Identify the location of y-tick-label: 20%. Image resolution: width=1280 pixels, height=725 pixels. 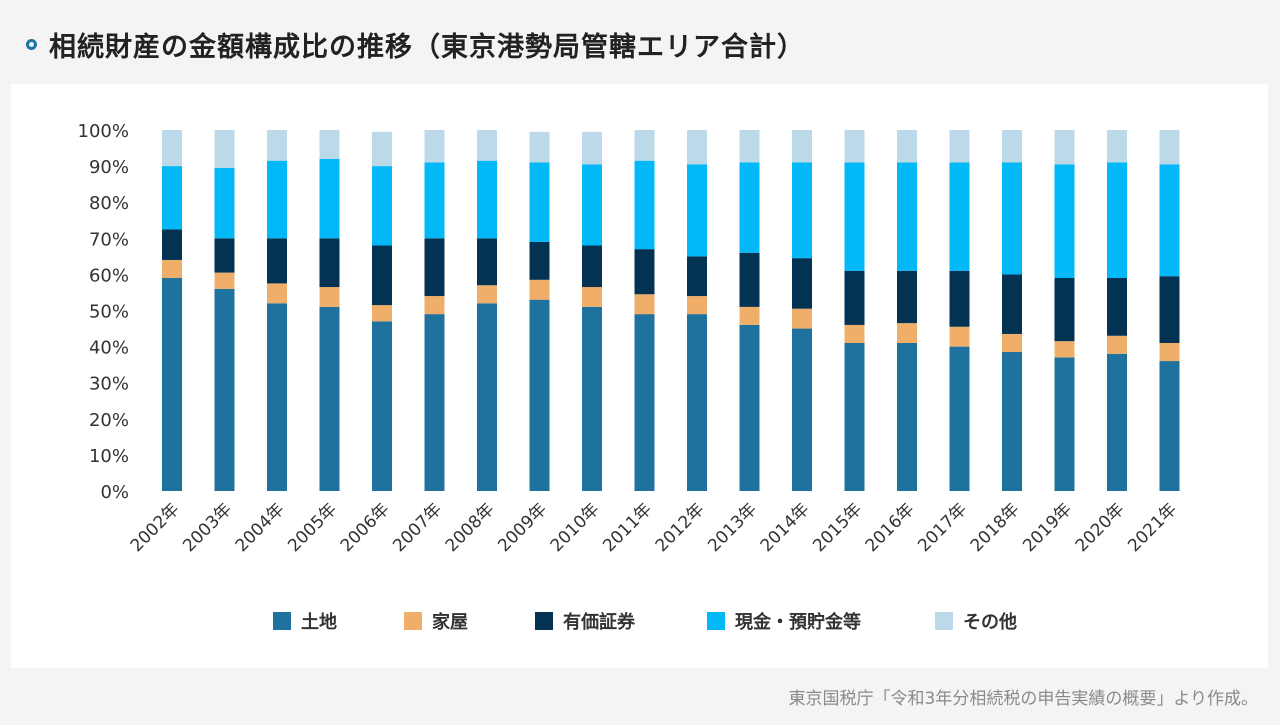
(109, 420).